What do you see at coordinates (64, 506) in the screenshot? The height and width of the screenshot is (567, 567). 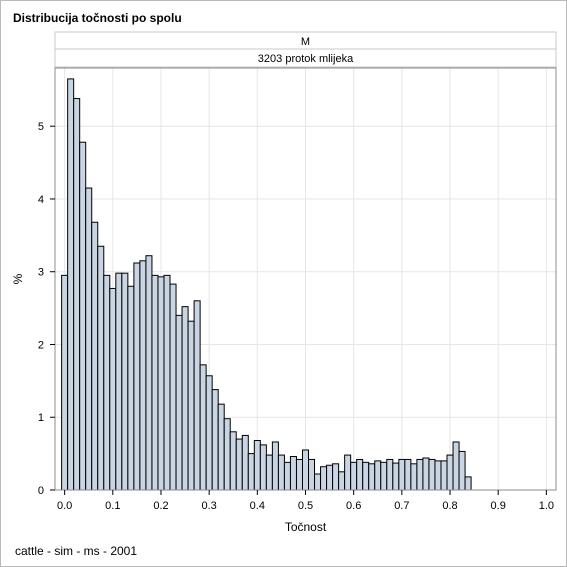 I see `x-tick-label: 0.0` at bounding box center [64, 506].